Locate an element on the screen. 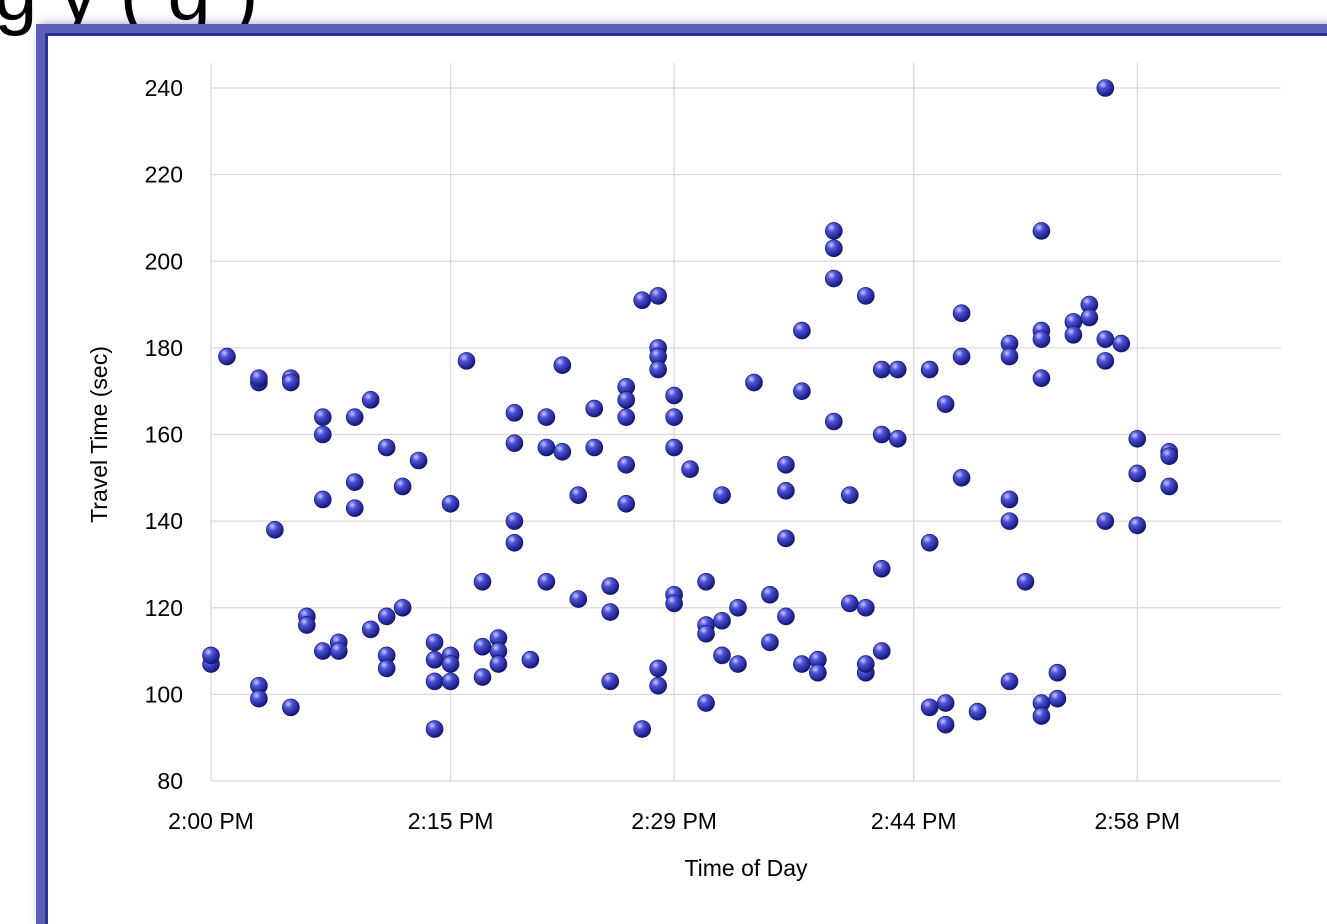 This screenshot has height=924, width=1327. x-tick-label: 2:44 PM is located at coordinates (914, 821).